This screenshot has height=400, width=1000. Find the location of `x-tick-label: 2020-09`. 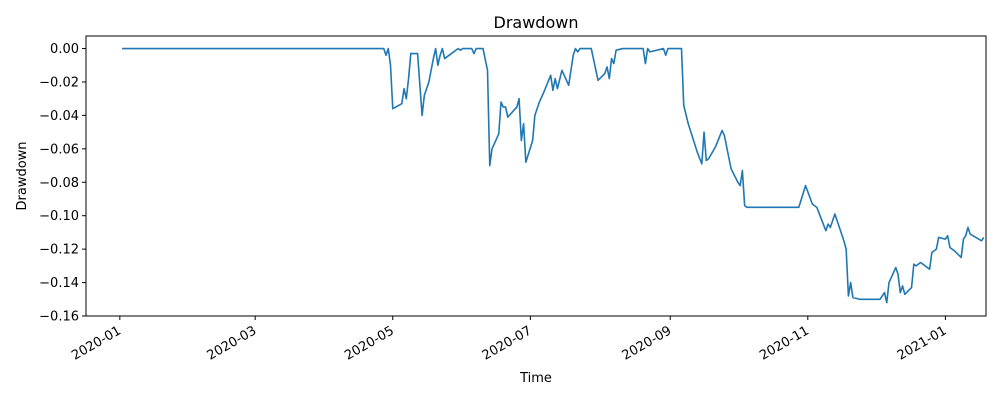

x-tick-label: 2020-09 is located at coordinates (647, 343).